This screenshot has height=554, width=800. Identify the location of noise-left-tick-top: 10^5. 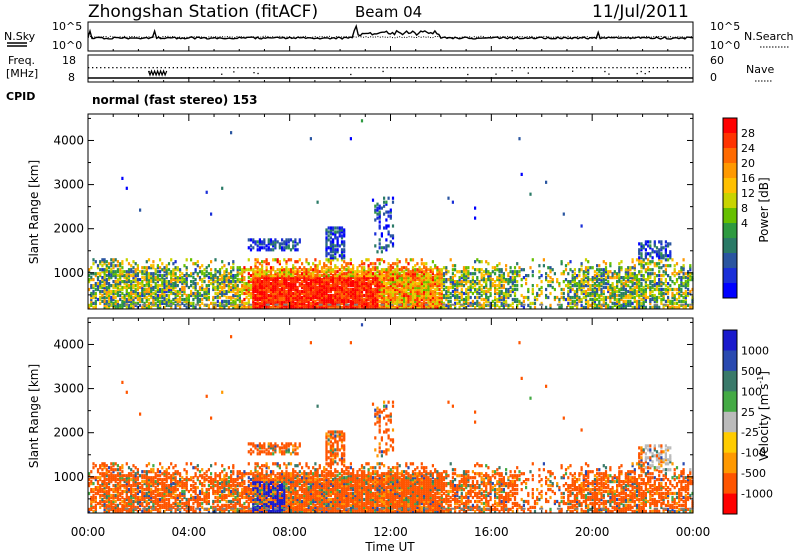
(67, 26).